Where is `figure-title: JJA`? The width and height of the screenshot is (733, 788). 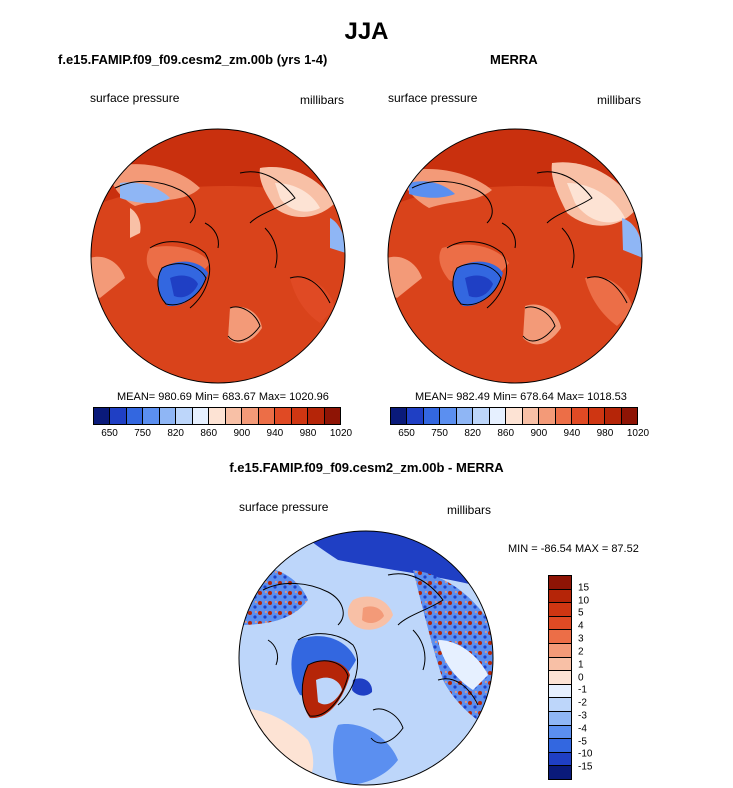 figure-title: JJA is located at coordinates (366, 31).